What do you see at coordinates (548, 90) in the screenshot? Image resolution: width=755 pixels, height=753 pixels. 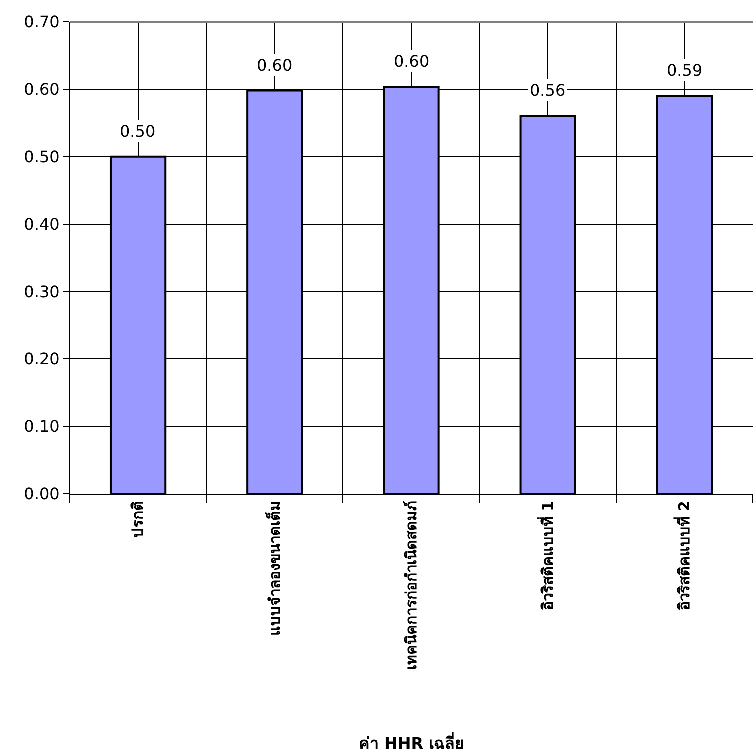 I see `data-label: 0.56` at bounding box center [548, 90].